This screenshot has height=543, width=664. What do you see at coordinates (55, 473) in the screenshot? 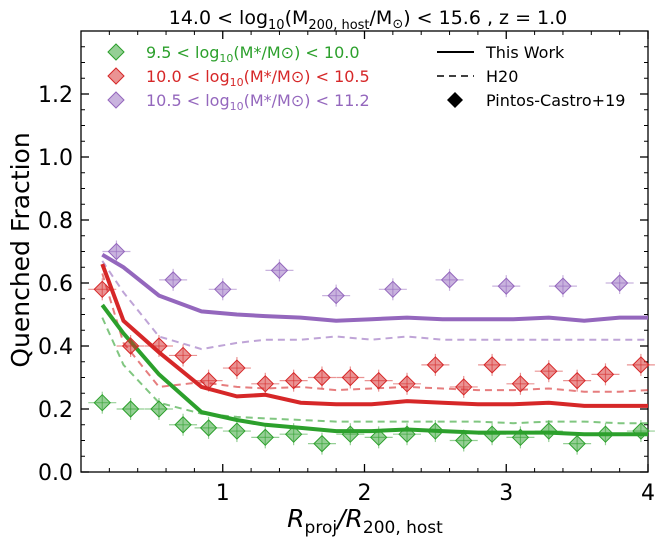
I see `y-tick-label: 0.0` at bounding box center [55, 473].